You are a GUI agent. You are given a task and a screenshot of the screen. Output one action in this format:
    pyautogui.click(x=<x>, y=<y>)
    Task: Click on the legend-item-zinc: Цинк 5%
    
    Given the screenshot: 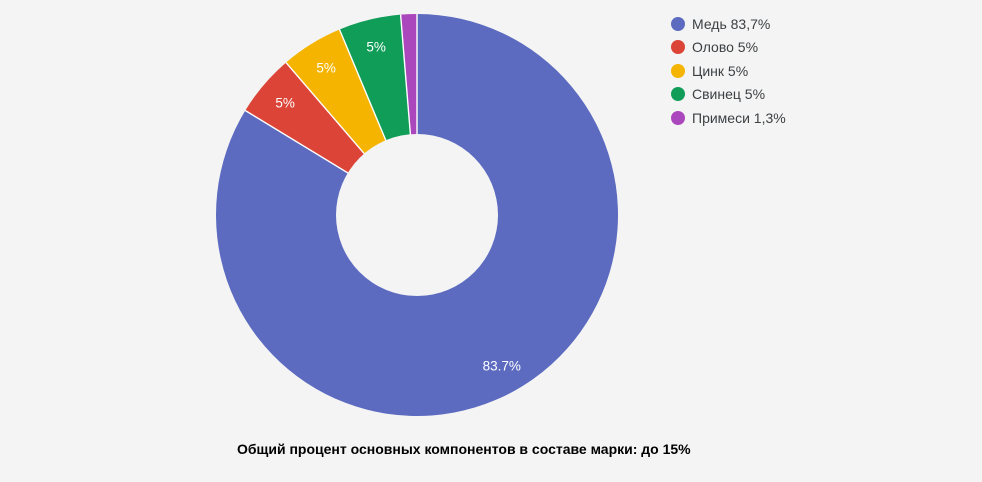 What is the action you would take?
    pyautogui.click(x=728, y=71)
    